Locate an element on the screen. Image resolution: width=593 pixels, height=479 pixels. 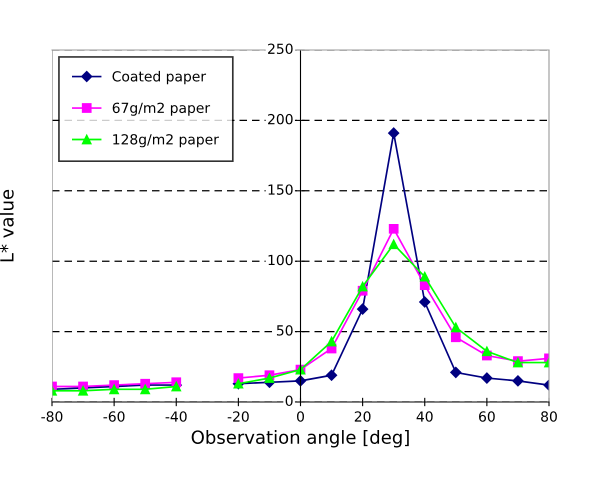
x-tick-label: -40 is located at coordinates (176, 416).